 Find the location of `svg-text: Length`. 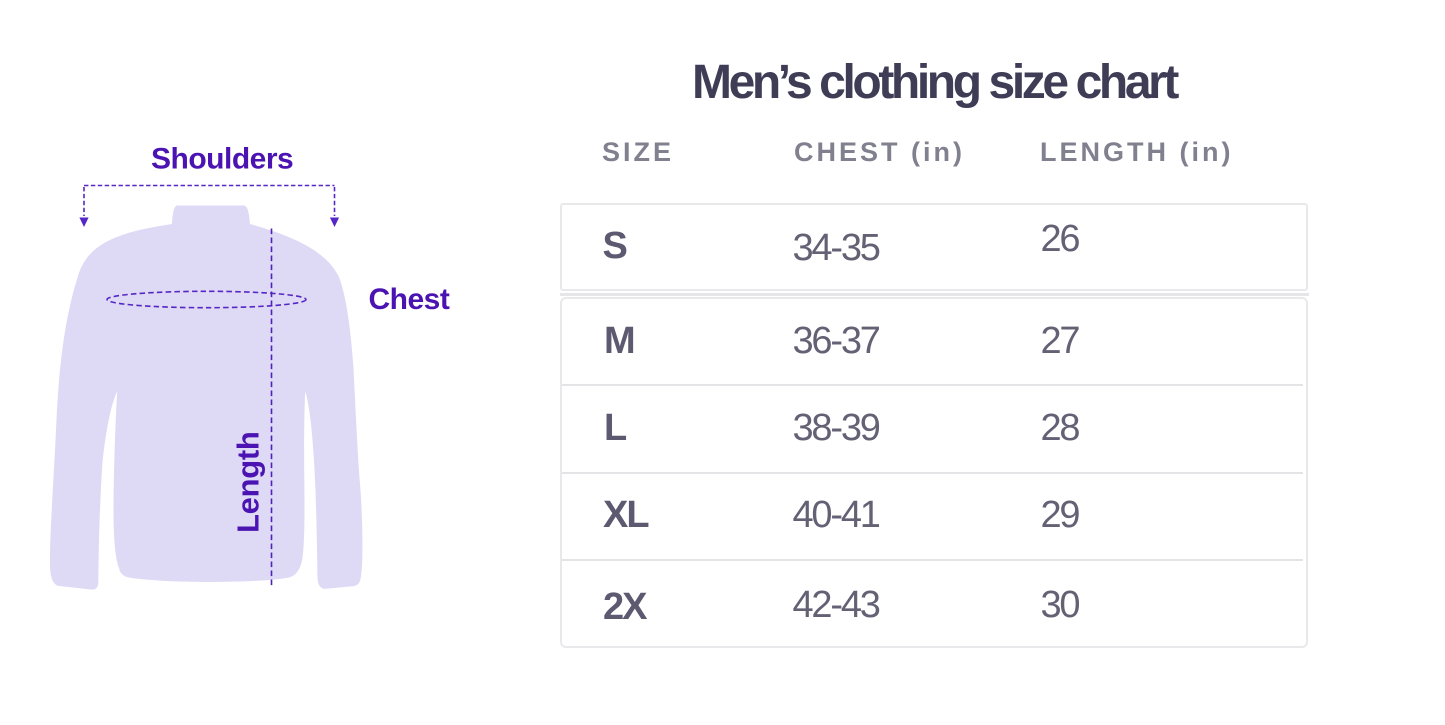

svg-text: Length is located at coordinates (248, 482).